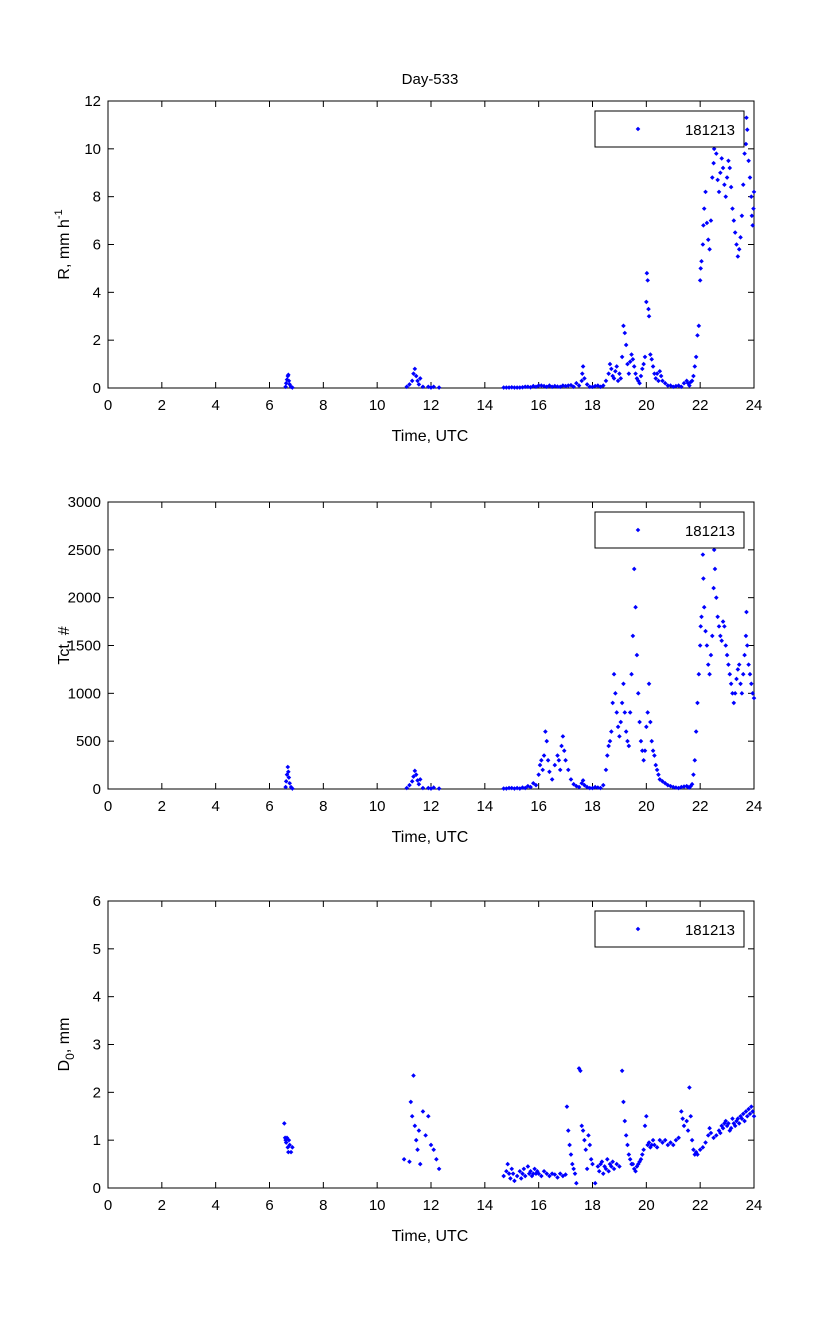 This screenshot has height=1334, width=833. Describe the element at coordinates (215, 806) in the screenshot. I see `x-tick-label: 4` at that location.